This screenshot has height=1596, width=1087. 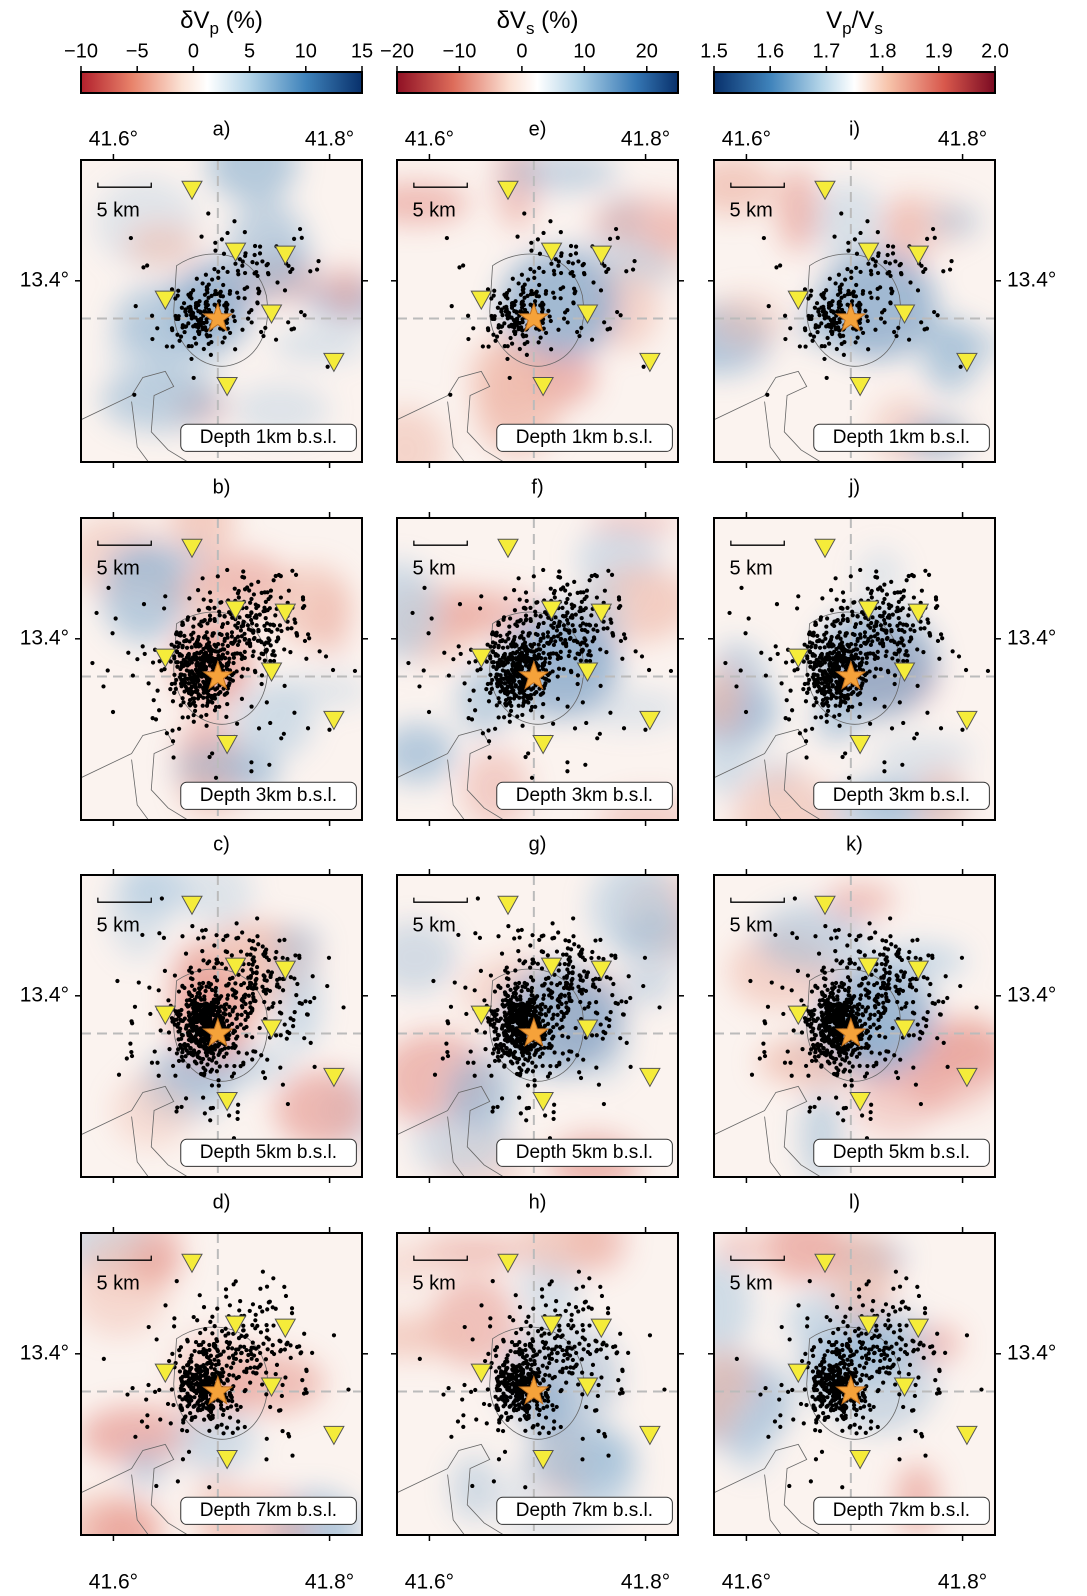 I want to click on panel-letter: f), so click(x=537, y=487).